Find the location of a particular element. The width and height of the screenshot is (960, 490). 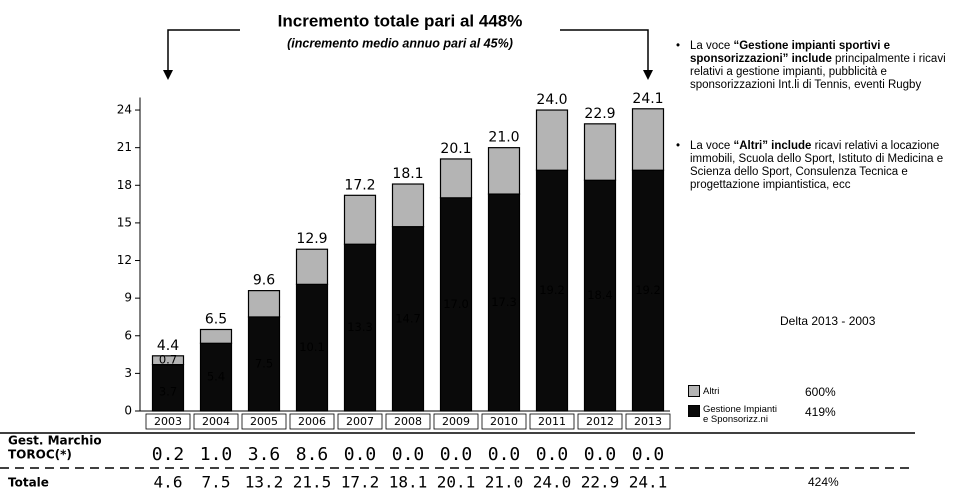

legend-label: Altri is located at coordinates (711, 391).